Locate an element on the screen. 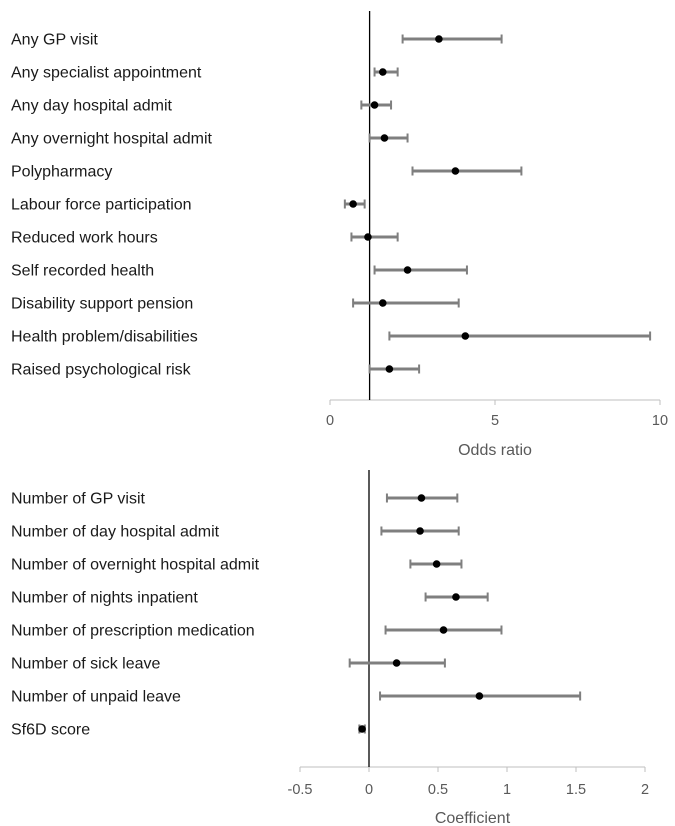 The height and width of the screenshot is (826, 675). panel-2-x-tick-label: 2 is located at coordinates (645, 790).